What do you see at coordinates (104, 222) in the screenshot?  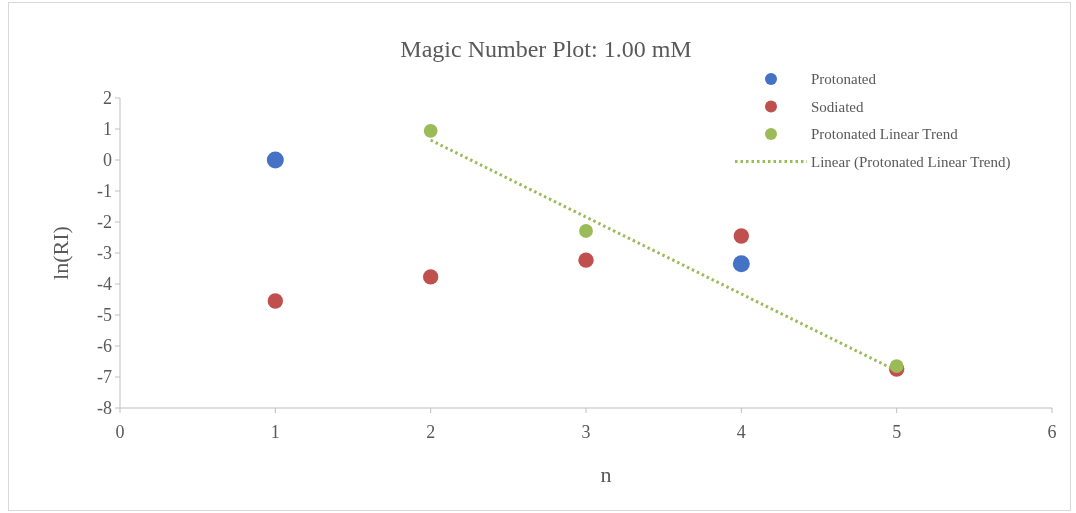 I see `y-tick-label: -2` at bounding box center [104, 222].